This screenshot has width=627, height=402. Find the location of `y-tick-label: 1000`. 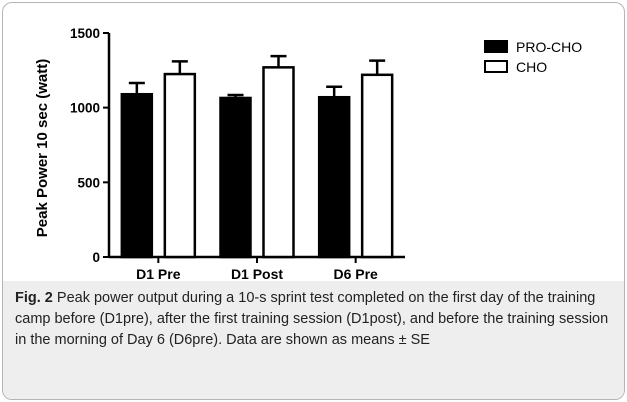

y-tick-label: 1000 is located at coordinates (85, 108).